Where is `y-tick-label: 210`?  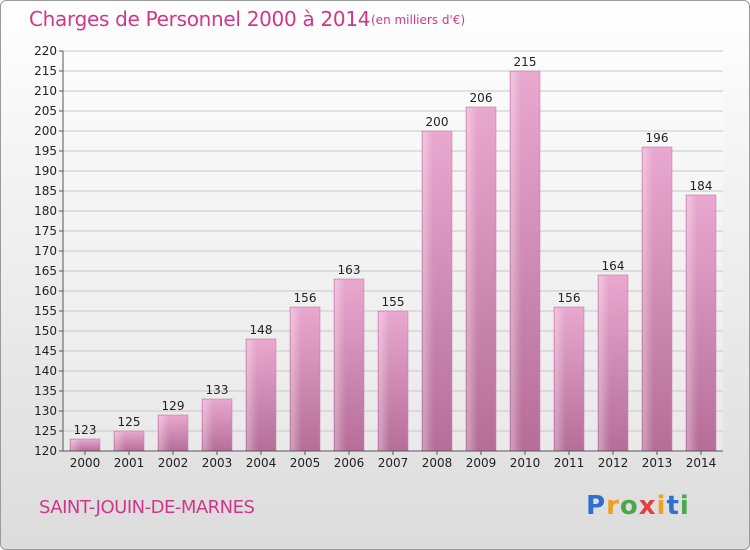
y-tick-label: 210 is located at coordinates (45, 91).